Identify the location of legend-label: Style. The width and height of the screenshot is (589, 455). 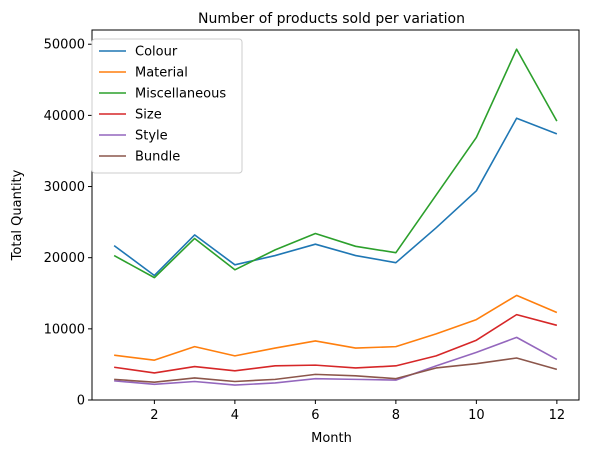
(151, 136).